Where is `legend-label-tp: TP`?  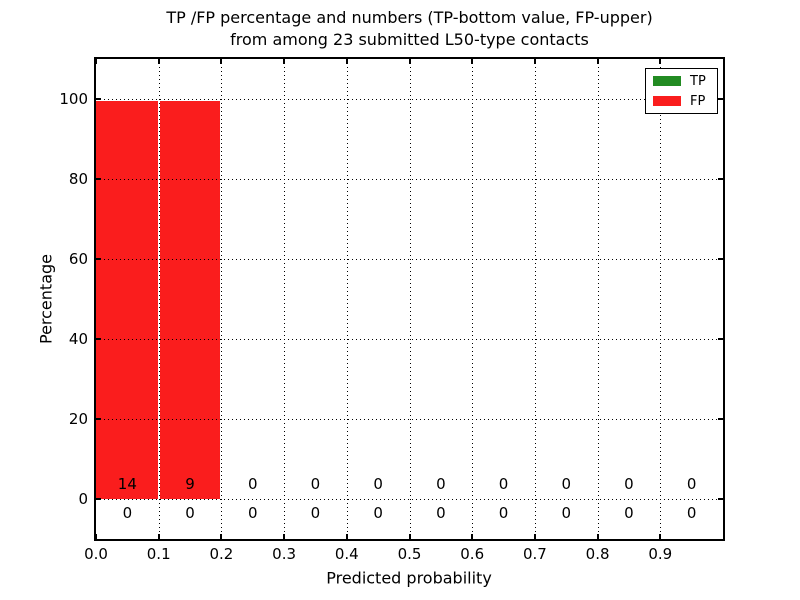
legend-label-tp: TP is located at coordinates (698, 81).